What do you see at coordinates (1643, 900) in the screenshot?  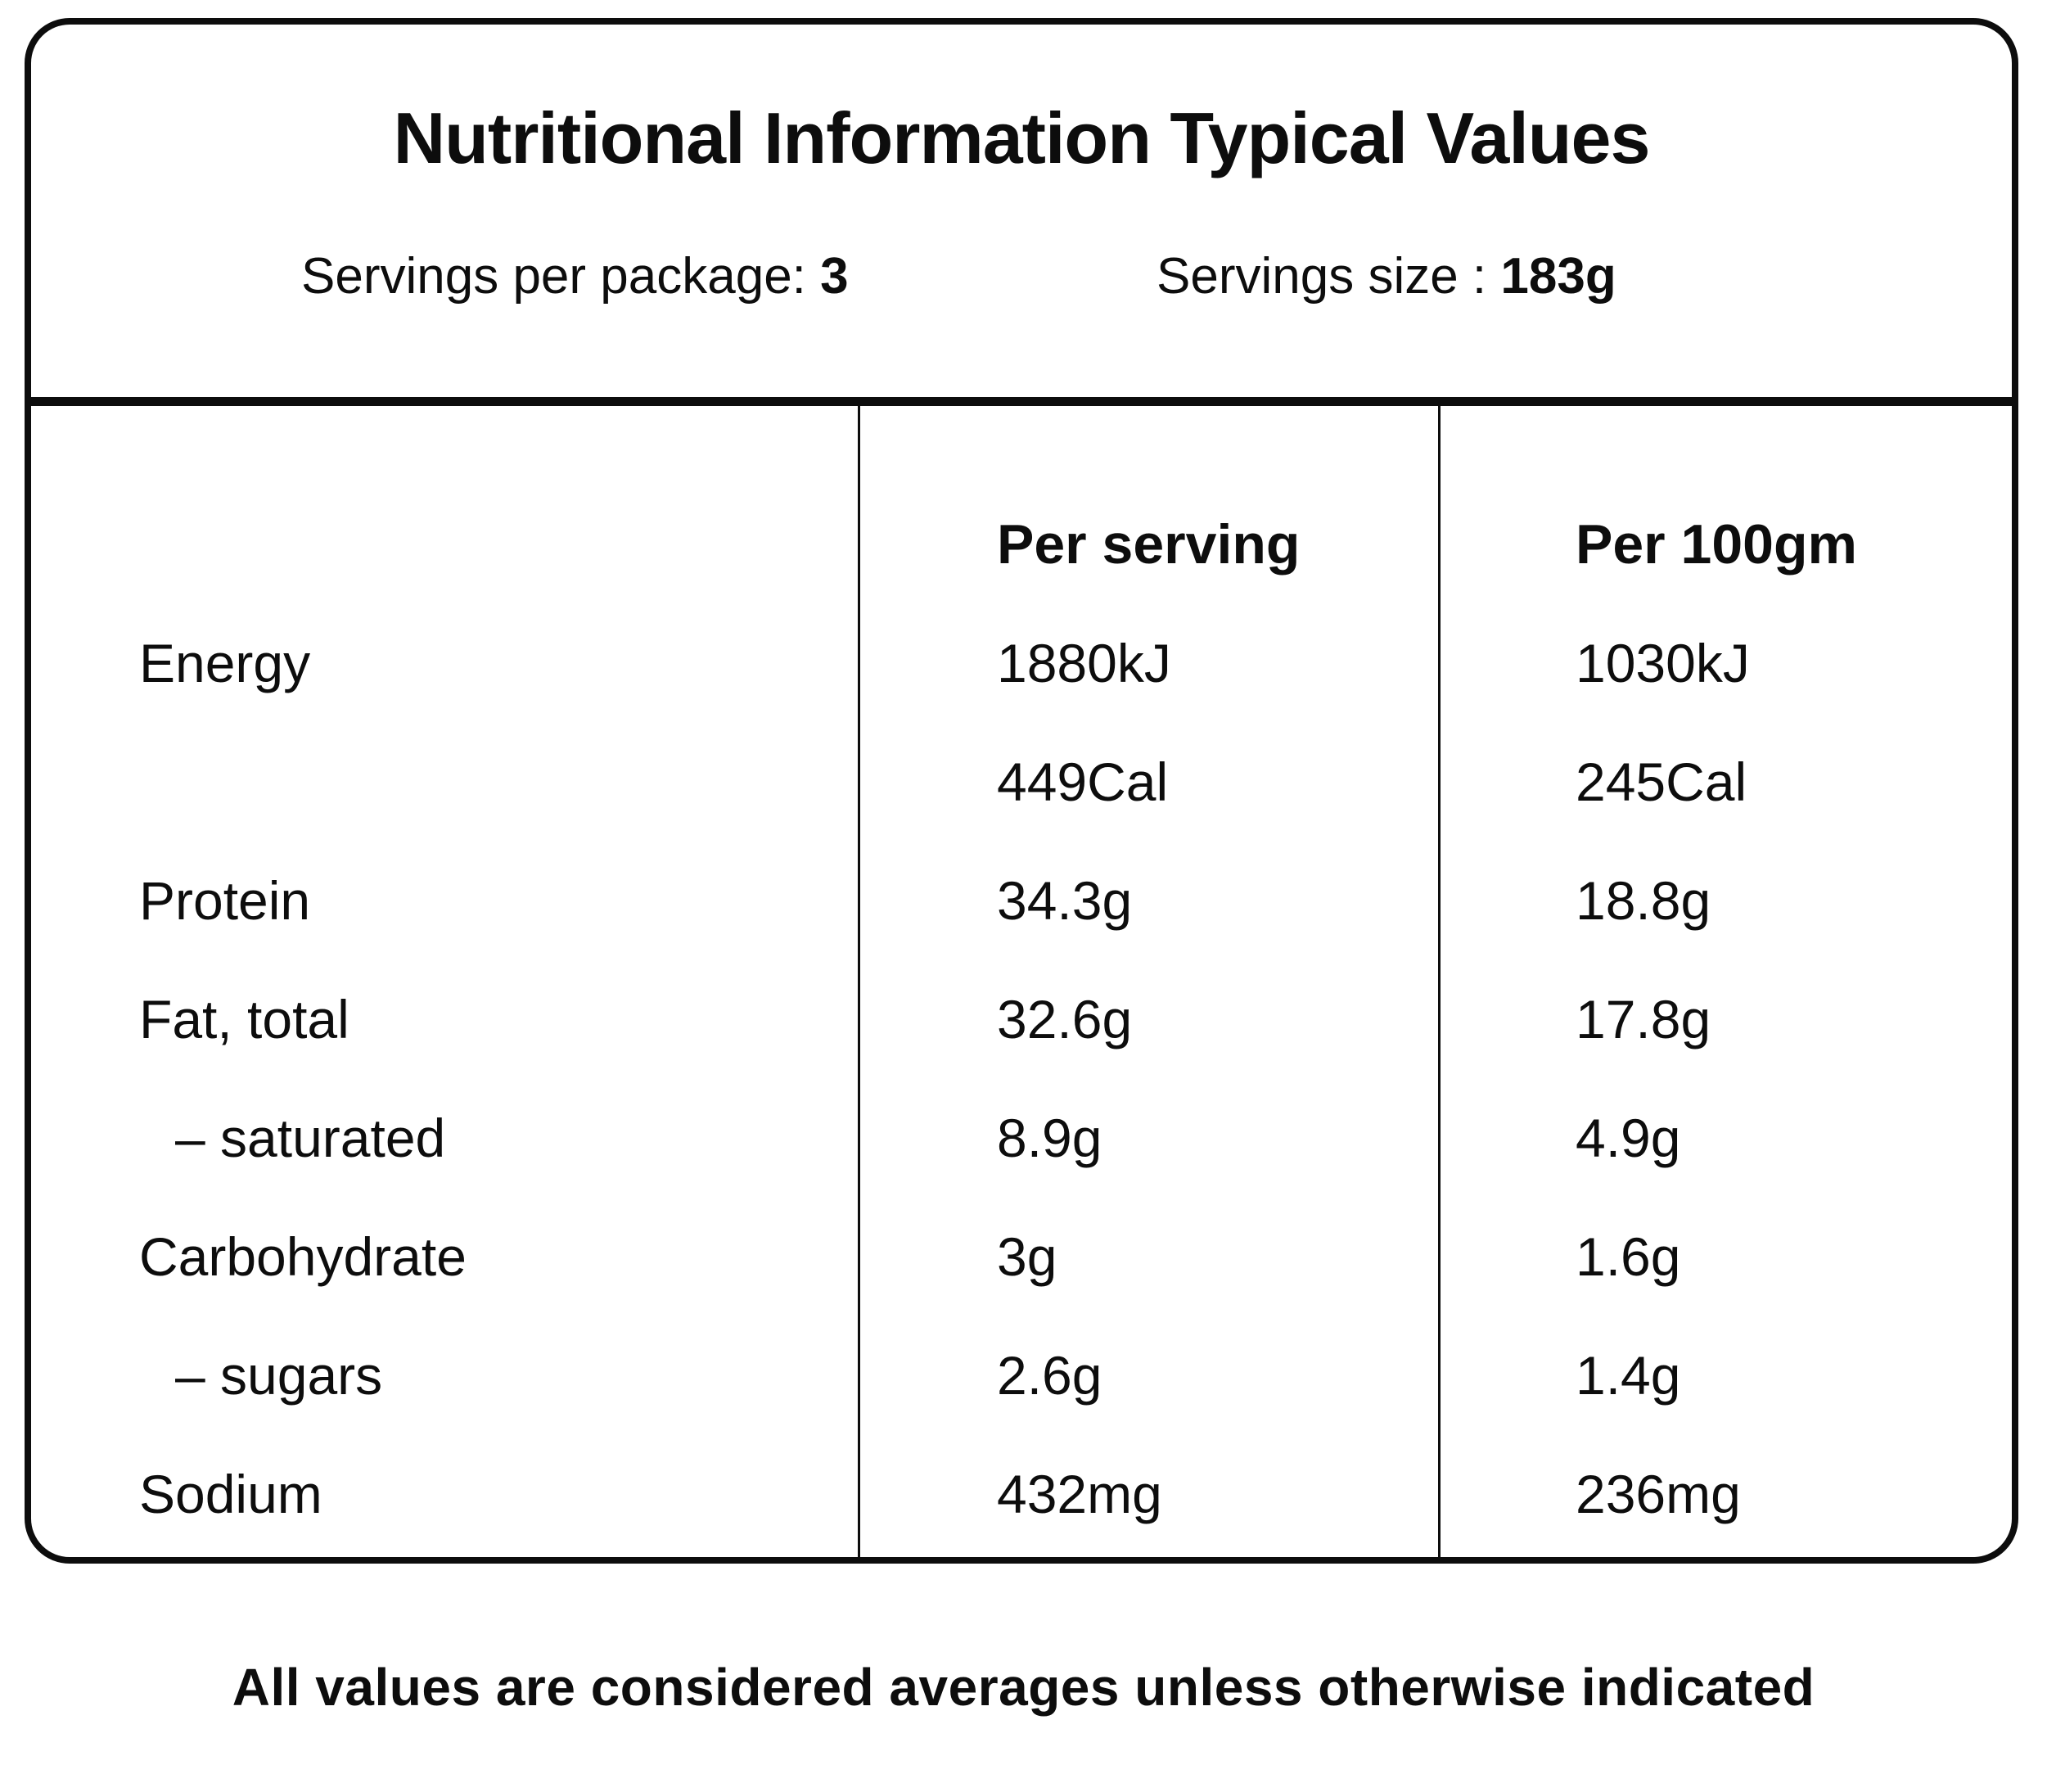 I see `row-value-protein-per-100g: 18.8g` at bounding box center [1643, 900].